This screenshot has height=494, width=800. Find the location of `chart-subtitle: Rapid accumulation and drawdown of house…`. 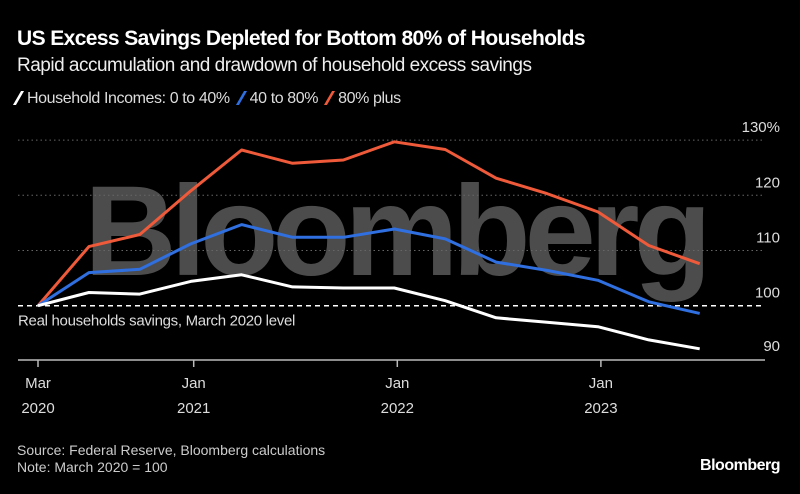

chart-subtitle: Rapid accumulation and drawdown of house… is located at coordinates (274, 65).